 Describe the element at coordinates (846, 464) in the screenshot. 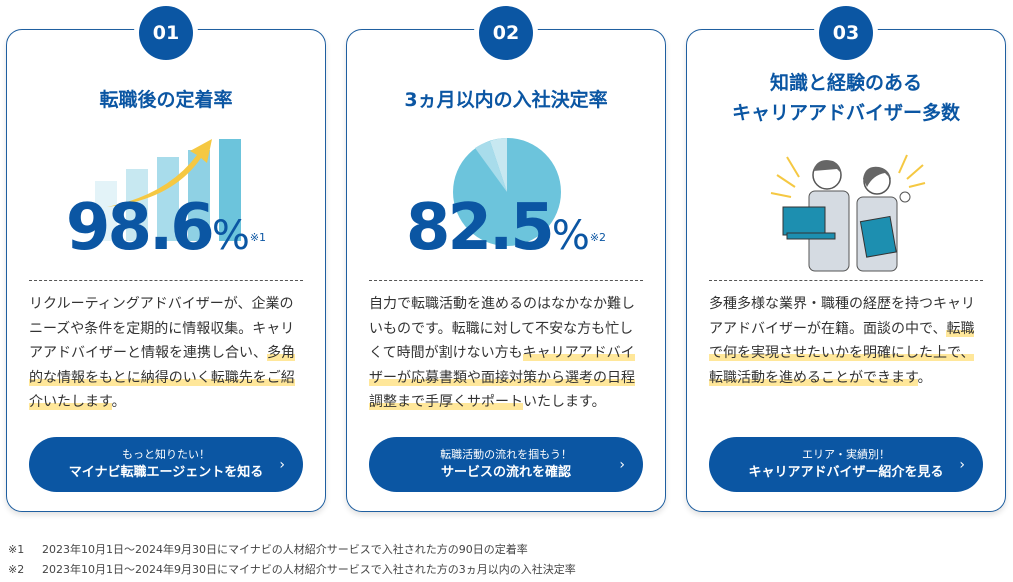

I see `advisor-intro-button: エリア・実績別！ キャリアアドバイザー紹介を見る ›` at that location.